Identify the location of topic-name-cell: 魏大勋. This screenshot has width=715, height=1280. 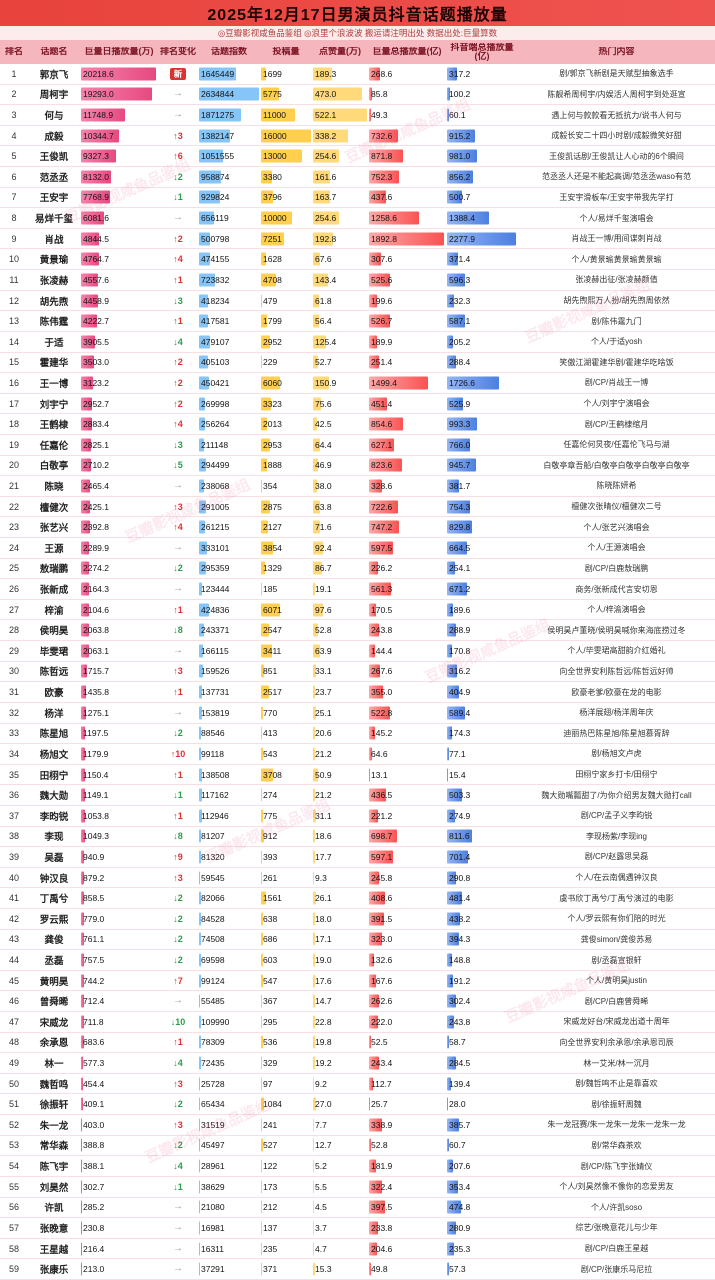
(54, 797).